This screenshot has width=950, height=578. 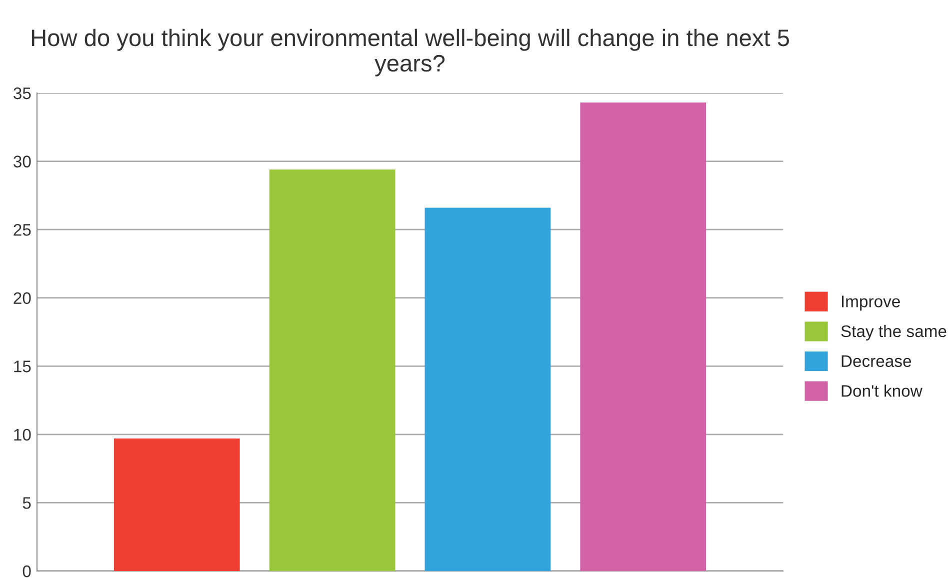 What do you see at coordinates (26, 571) in the screenshot?
I see `y-tick-label: 0` at bounding box center [26, 571].